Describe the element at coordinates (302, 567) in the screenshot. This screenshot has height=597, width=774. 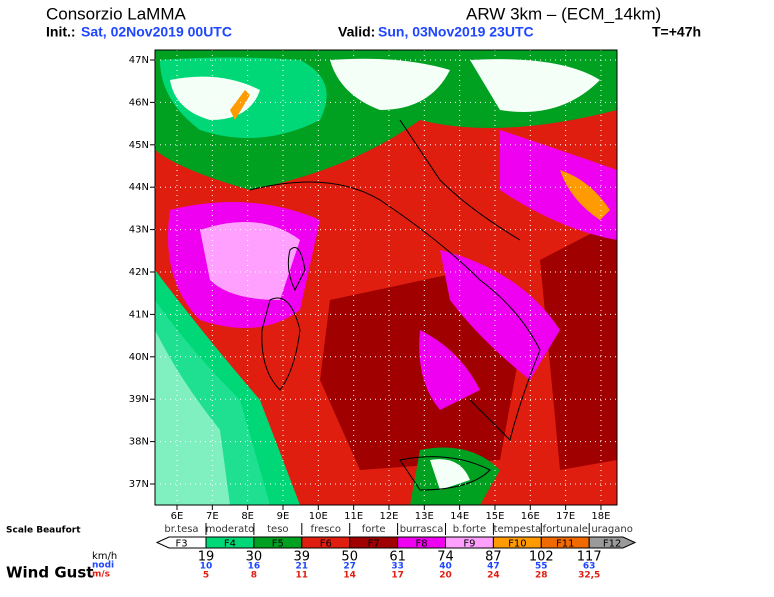
I see `knots-value: 21` at that location.